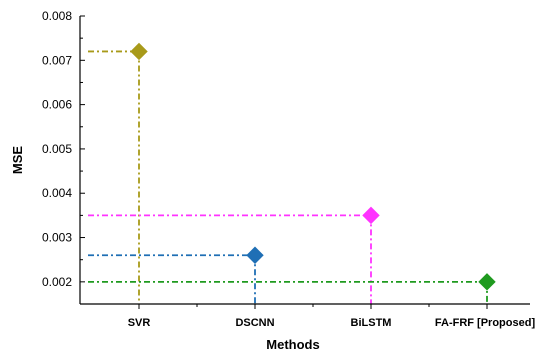  Describe the element at coordinates (254, 323) in the screenshot. I see `x-tick-label: DSCNN` at that location.